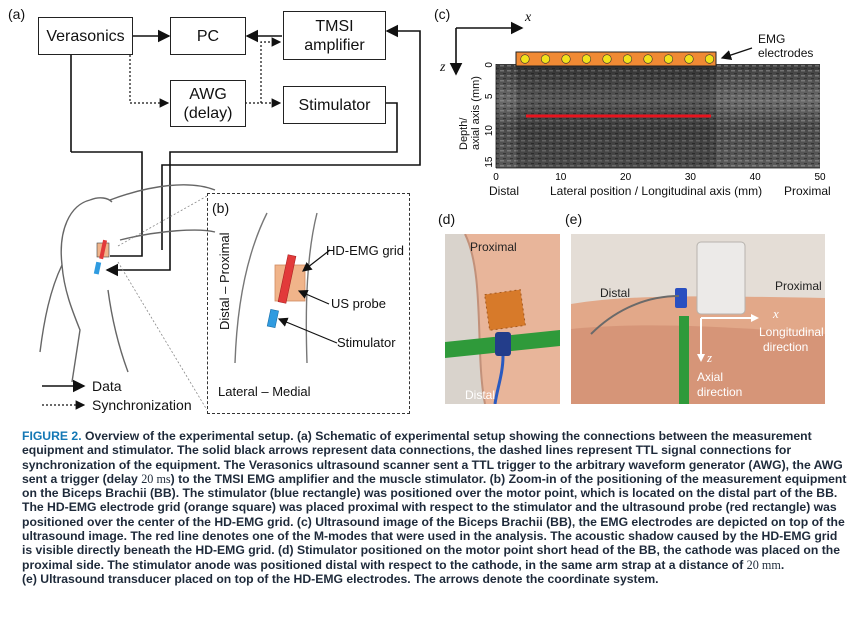 This screenshot has width=862, height=618. I want to click on lateral-medial-axis: Lateral – Medial, so click(264, 391).